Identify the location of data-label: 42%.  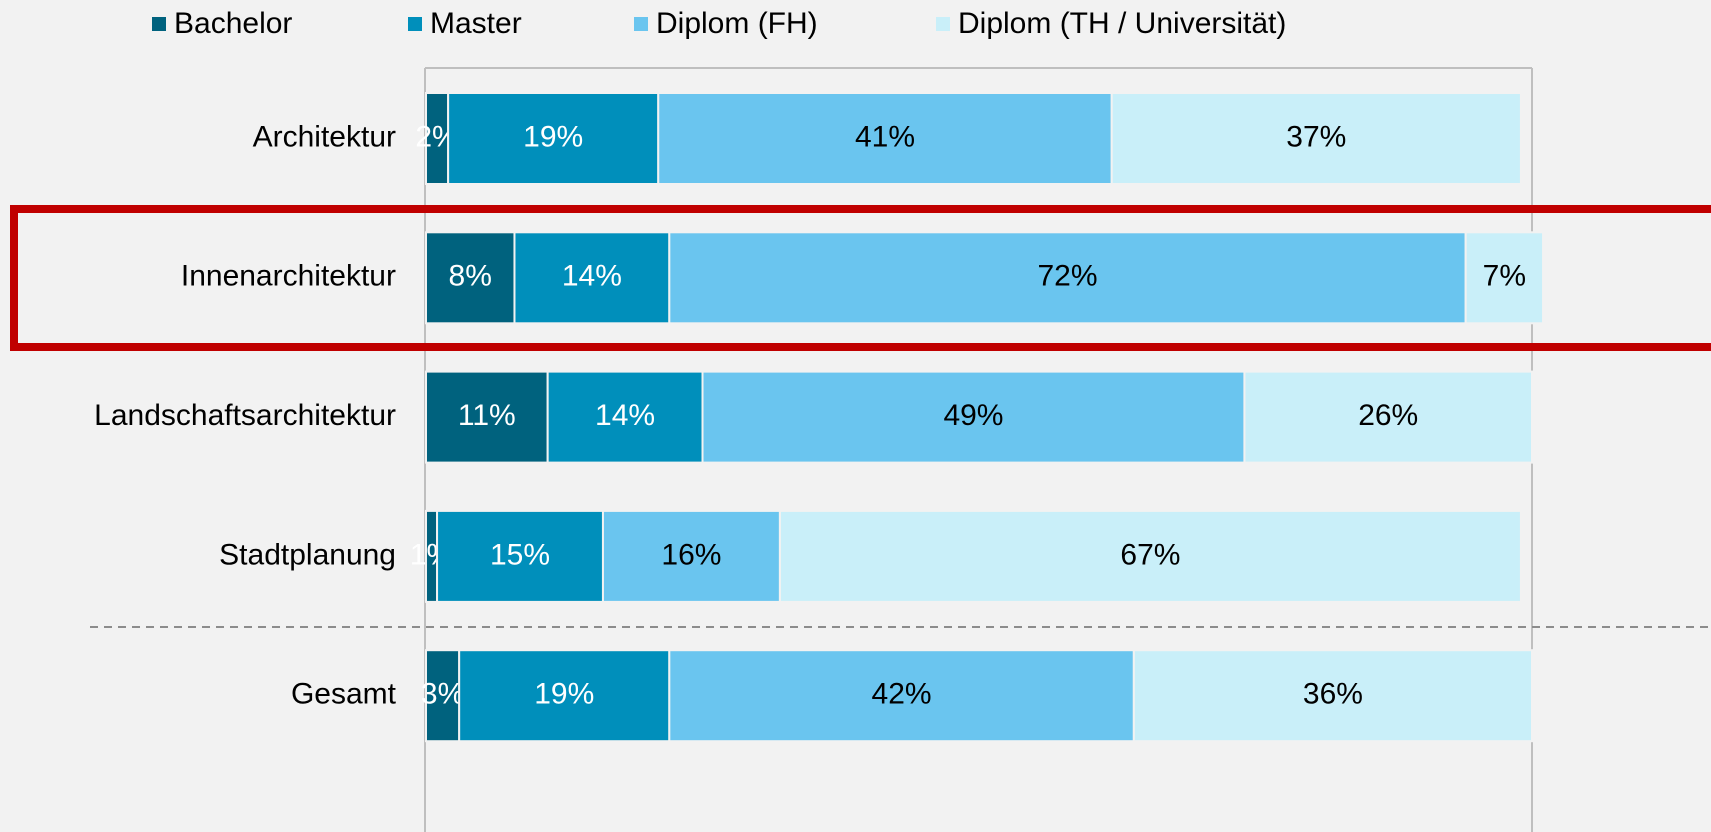
(902, 694).